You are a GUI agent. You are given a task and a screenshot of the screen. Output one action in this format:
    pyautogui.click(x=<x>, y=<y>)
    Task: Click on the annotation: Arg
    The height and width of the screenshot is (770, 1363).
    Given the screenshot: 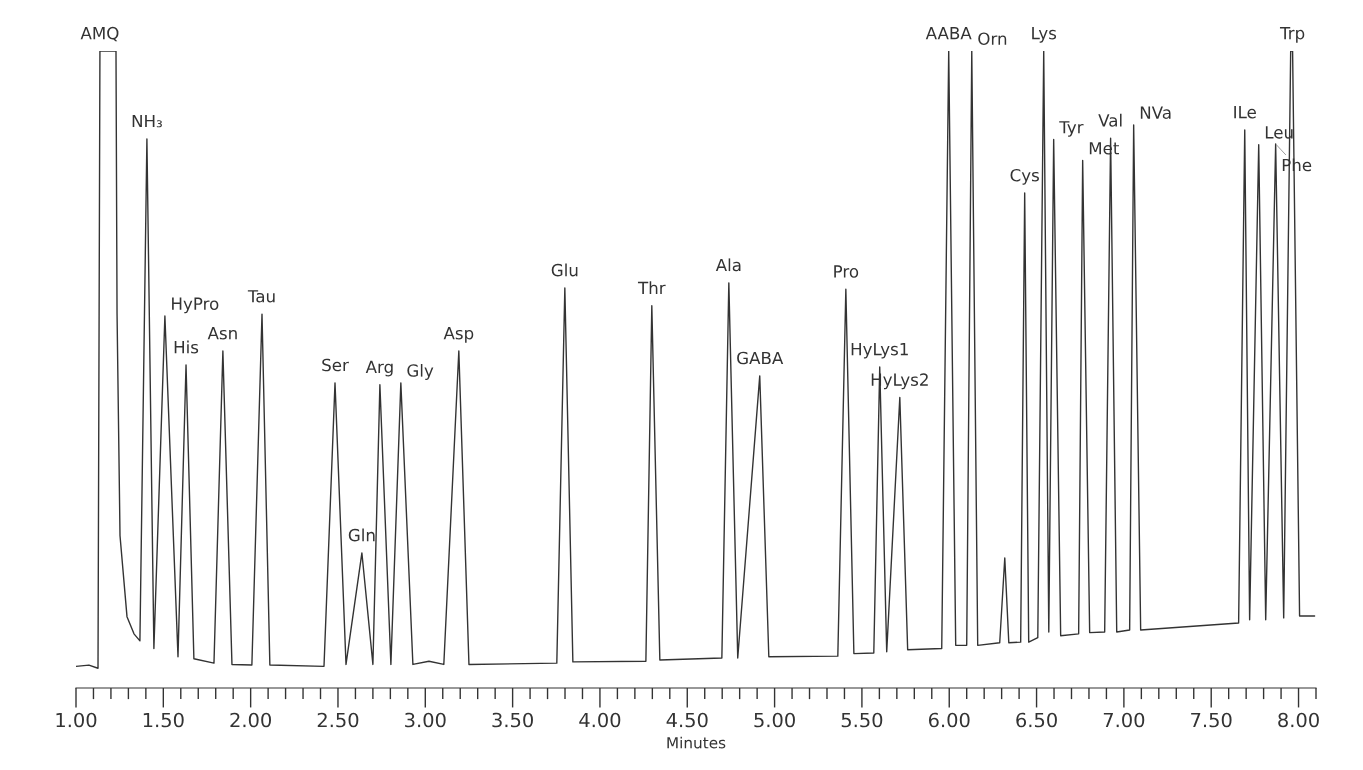 What is the action you would take?
    pyautogui.click(x=379, y=368)
    